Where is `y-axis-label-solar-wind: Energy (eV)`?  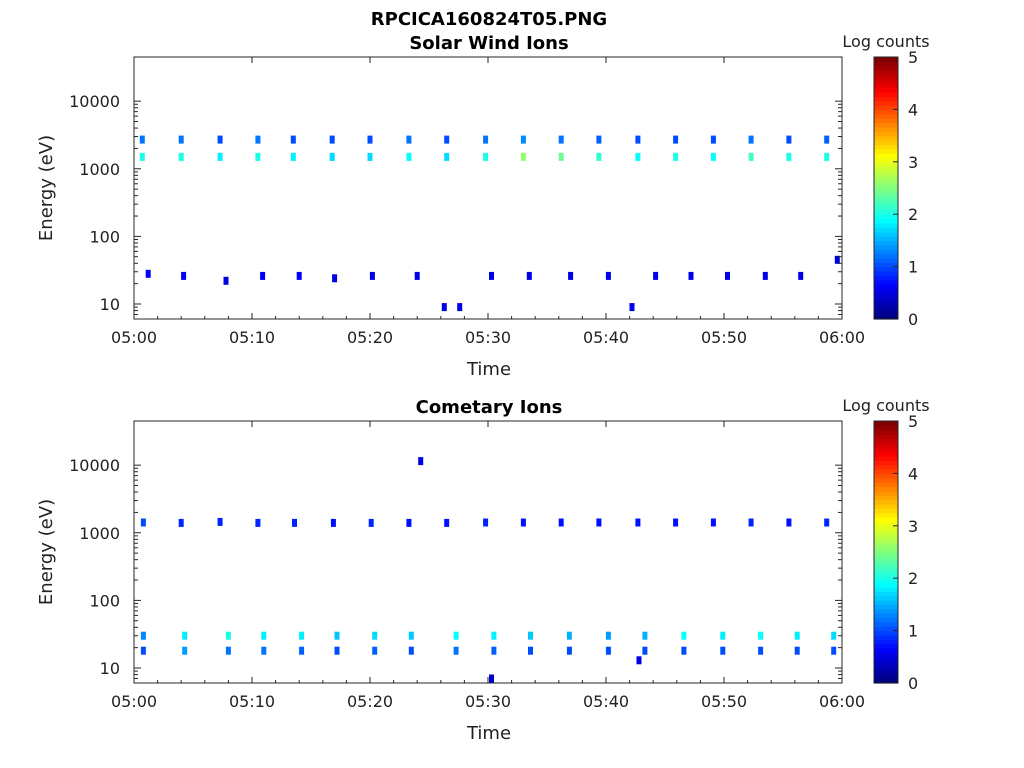 y-axis-label-solar-wind: Energy (eV) is located at coordinates (46, 188).